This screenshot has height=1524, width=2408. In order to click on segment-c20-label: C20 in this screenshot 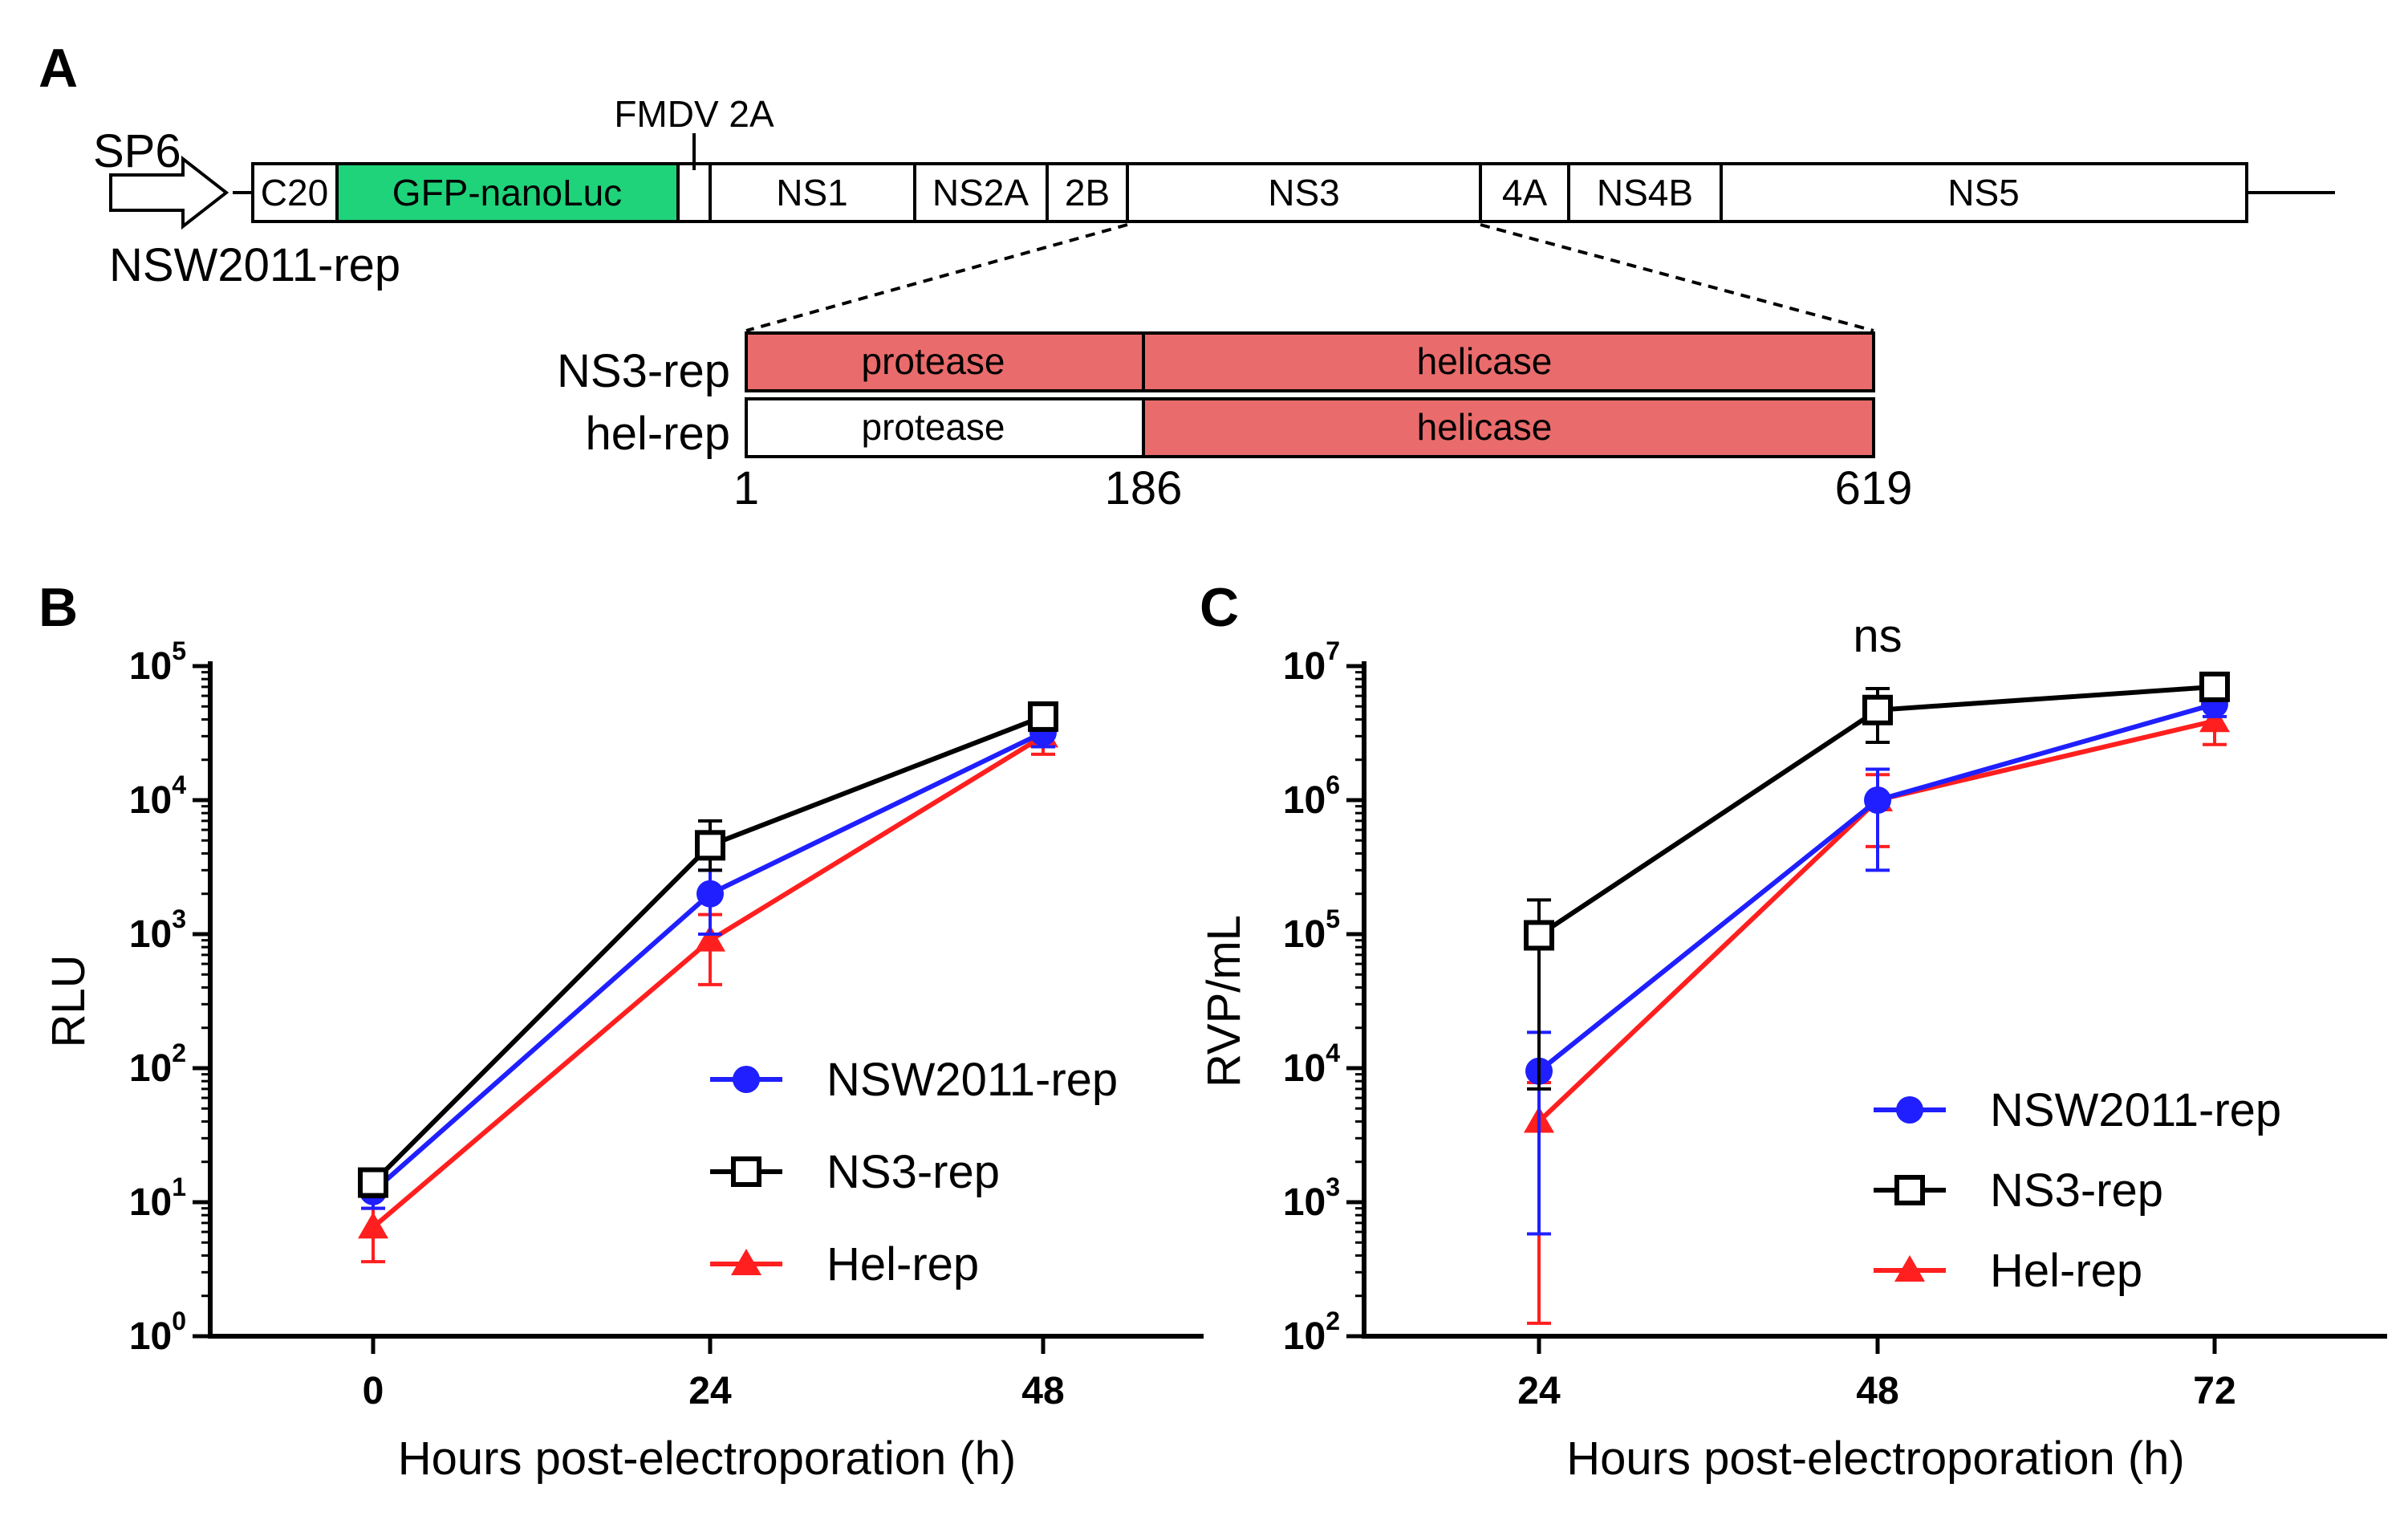, I will do `click(294, 192)`.